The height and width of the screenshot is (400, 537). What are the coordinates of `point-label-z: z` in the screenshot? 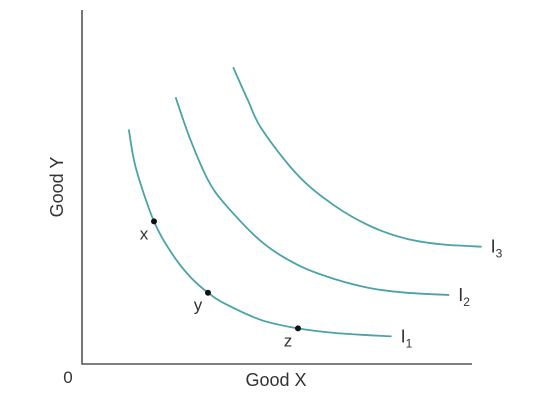 It's located at (288, 340).